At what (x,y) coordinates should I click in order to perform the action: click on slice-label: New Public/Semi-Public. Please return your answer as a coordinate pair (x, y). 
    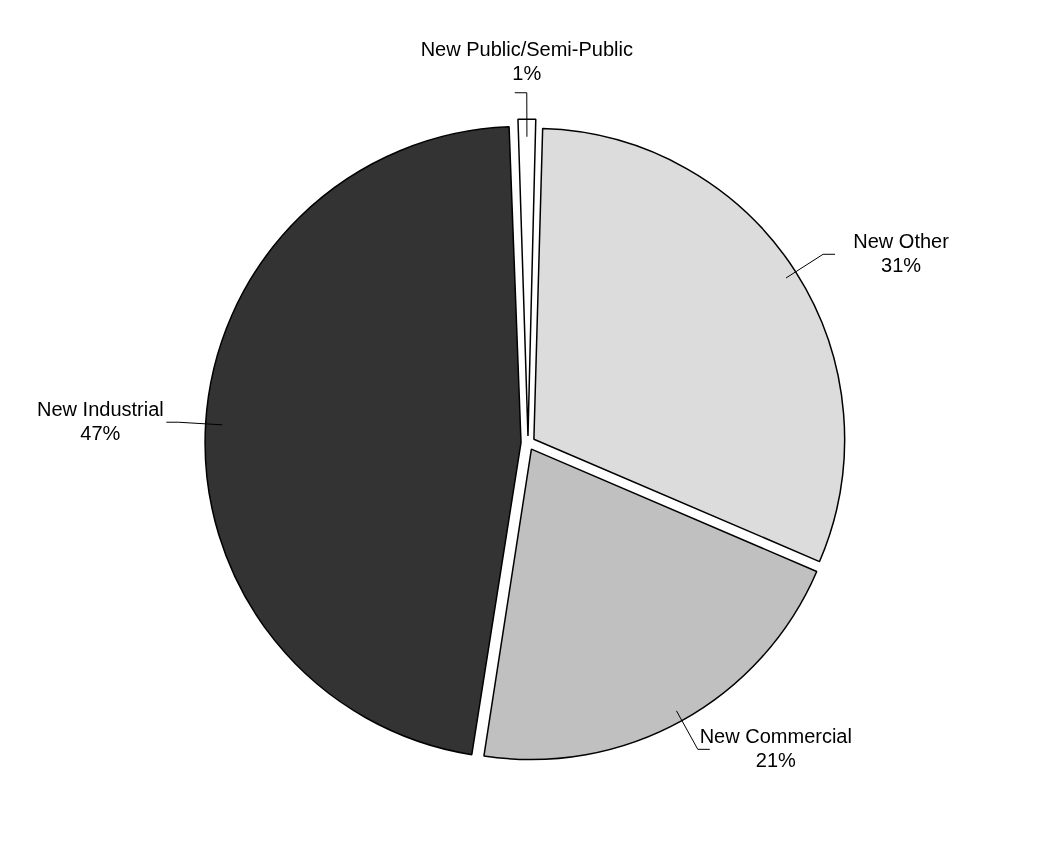
    Looking at the image, I should click on (526, 49).